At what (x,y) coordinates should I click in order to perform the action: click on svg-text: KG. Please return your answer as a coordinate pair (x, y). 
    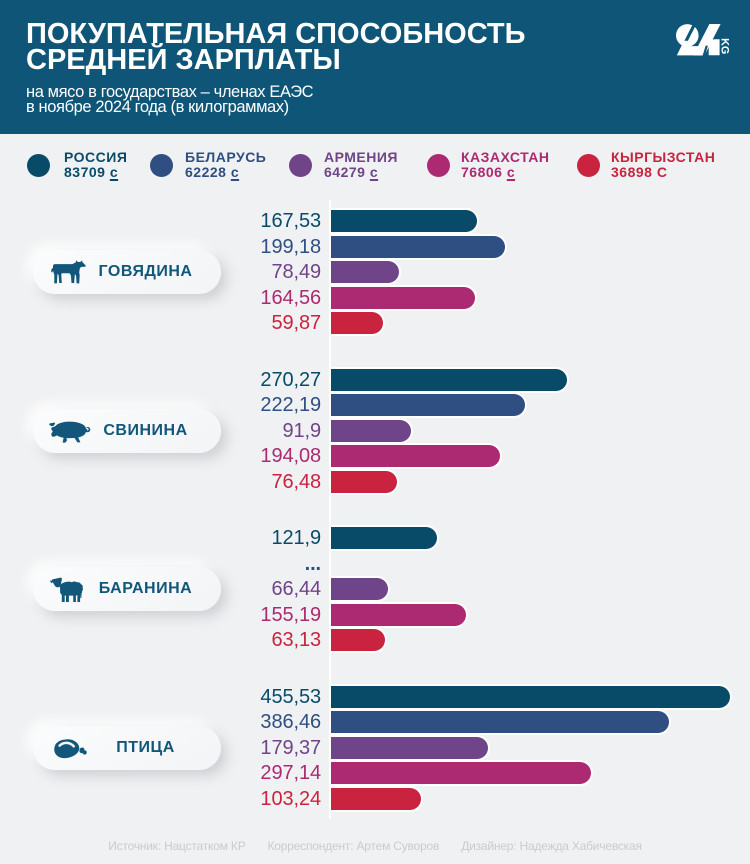
    Looking at the image, I should click on (724, 46).